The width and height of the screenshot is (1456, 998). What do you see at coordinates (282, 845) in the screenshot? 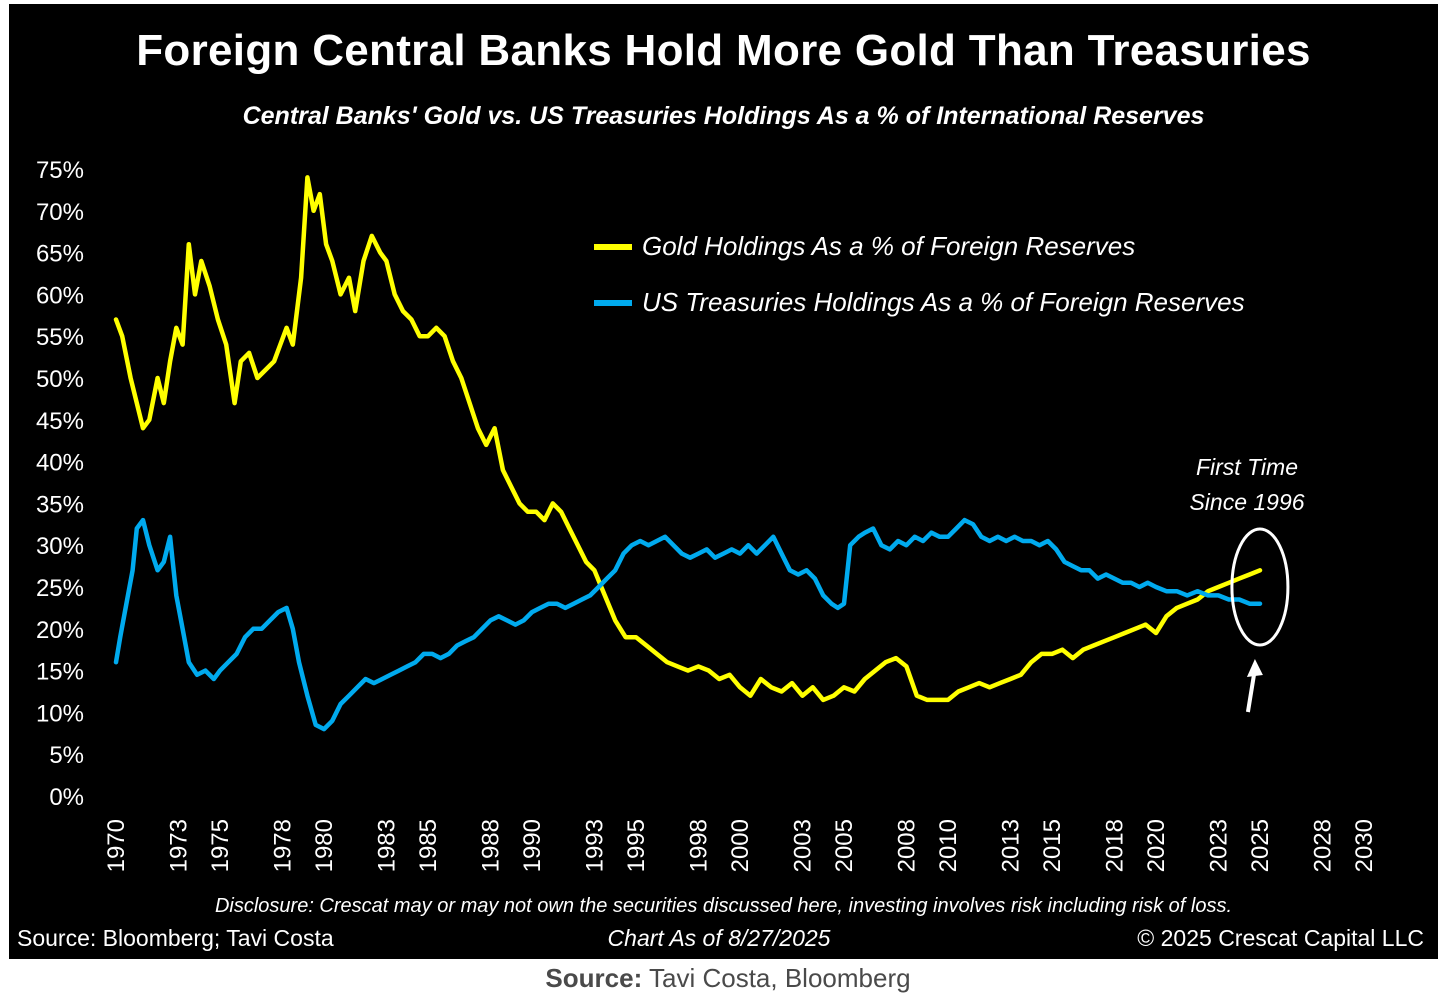
I see `x-tick-label: 1978` at bounding box center [282, 845].